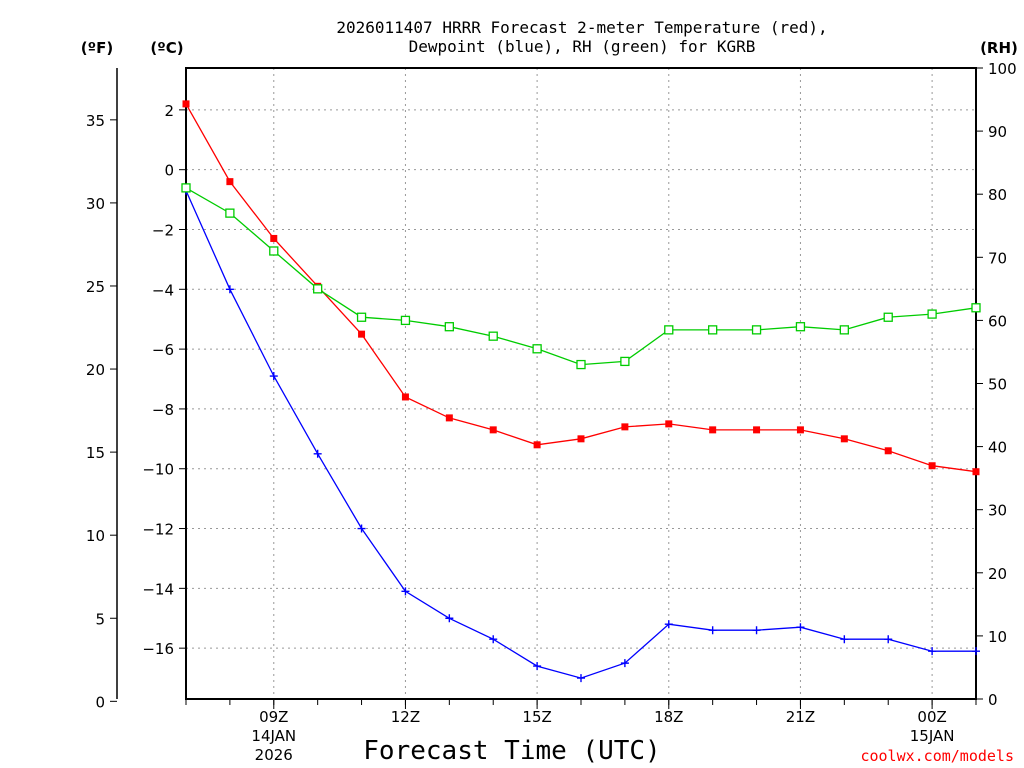  I want to click on fahrenheit-tick-label: 10, so click(95, 536).